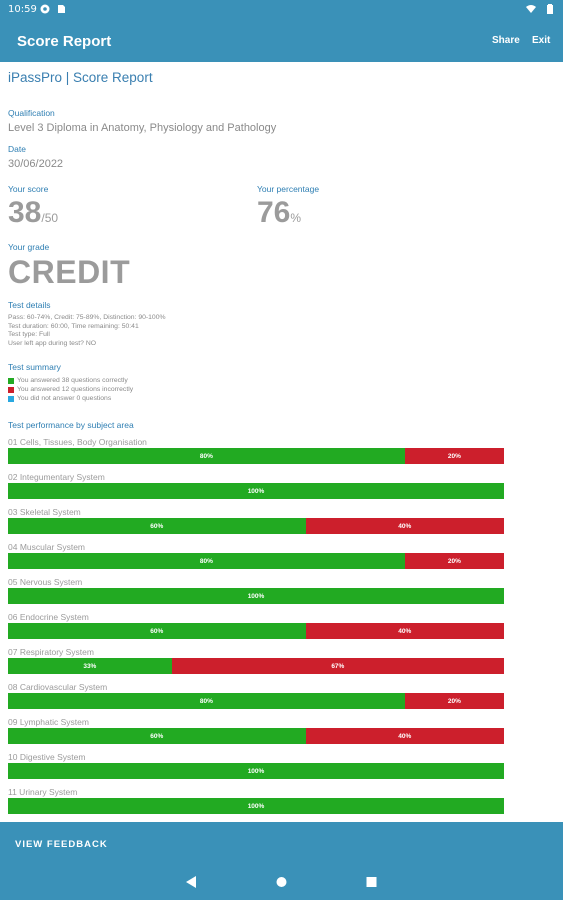 This screenshot has width=563, height=900. Describe the element at coordinates (44, 512) in the screenshot. I see `subject-name: 03 Skeletal System` at that location.